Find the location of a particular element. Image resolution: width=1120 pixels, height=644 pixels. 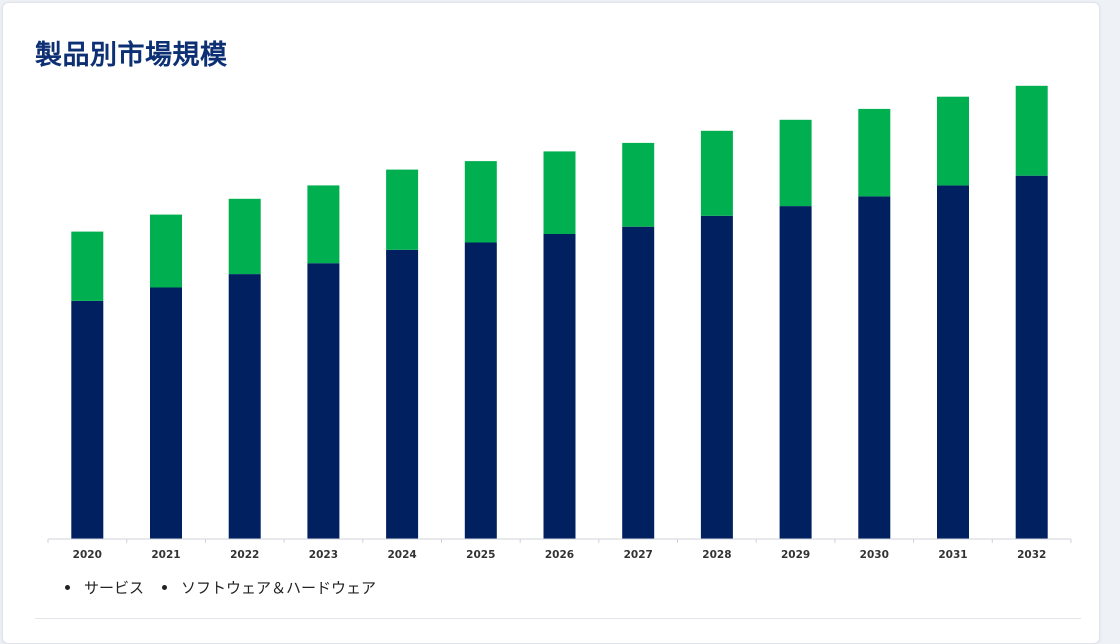

bar-services-2024 is located at coordinates (402, 394).